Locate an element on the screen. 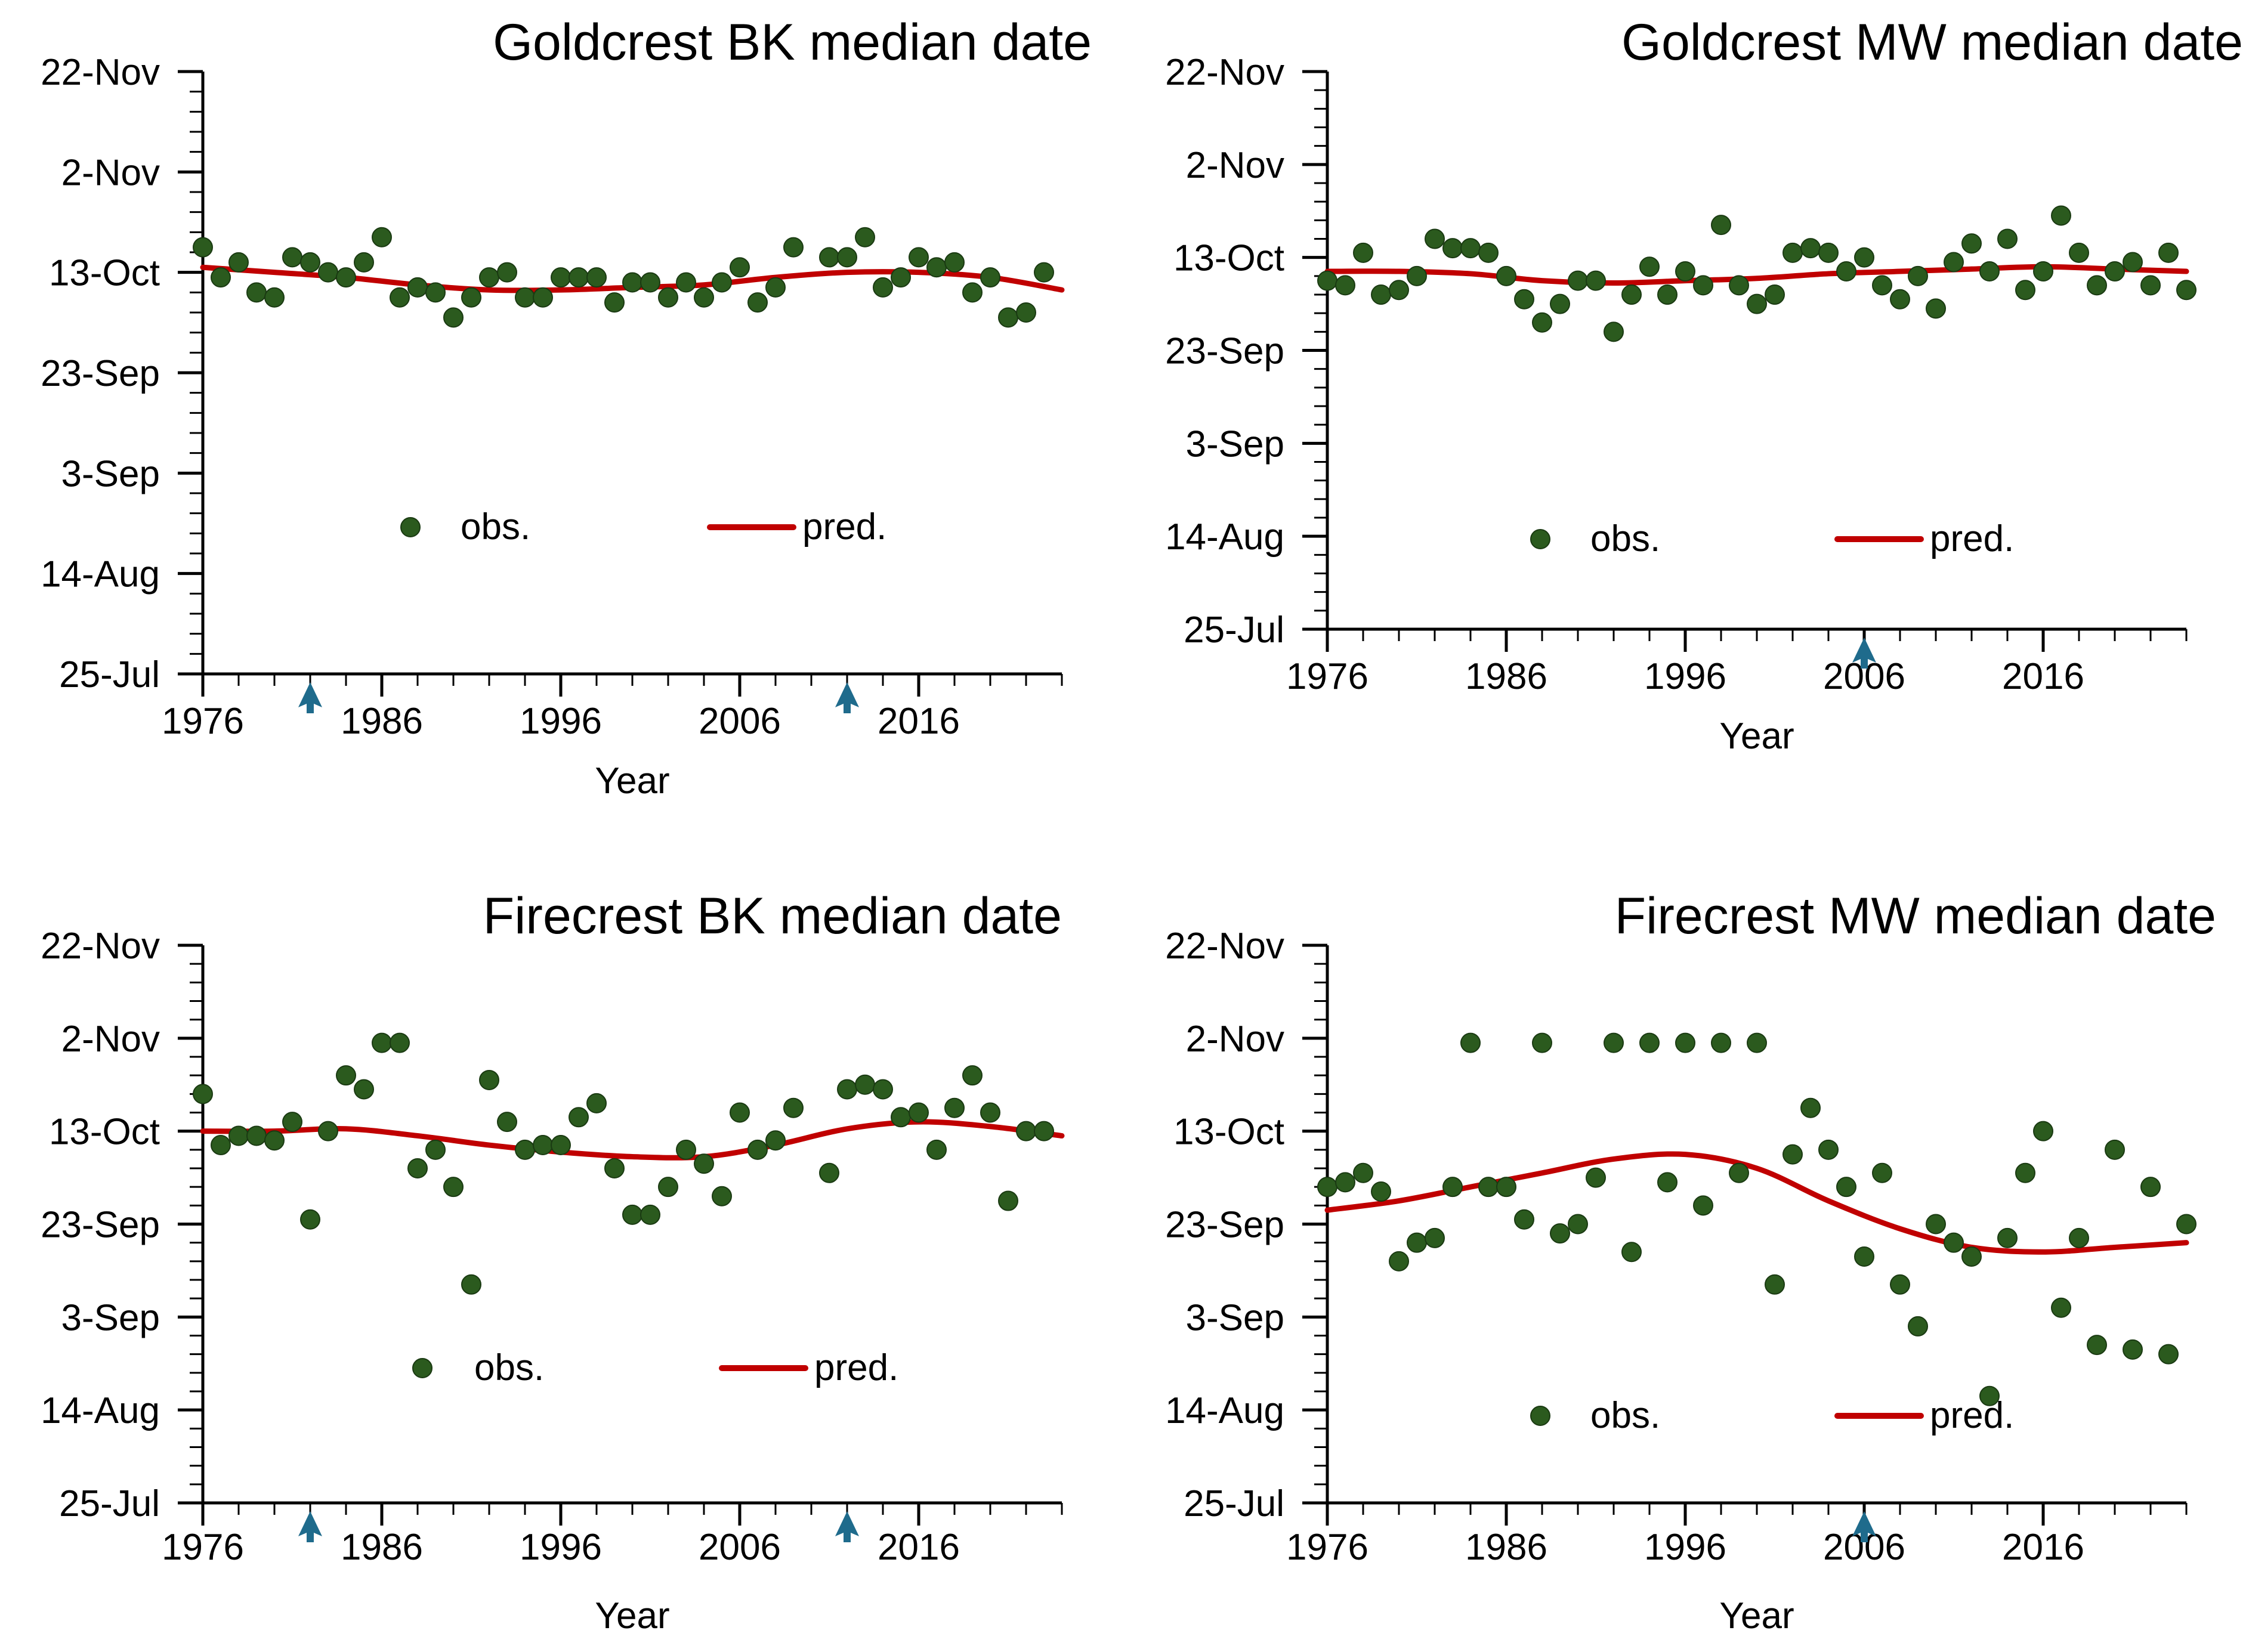  x-tick-label: 1976 is located at coordinates (1327, 677).